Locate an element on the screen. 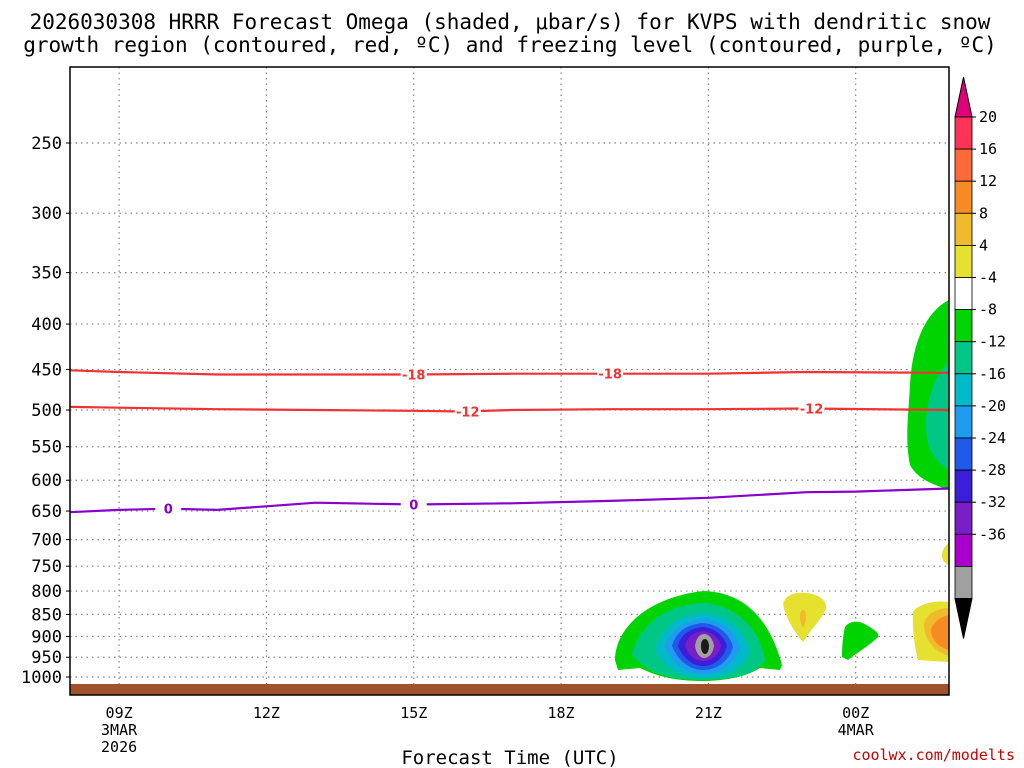 This screenshot has height=768, width=1024. x-tick-sublabel-date: 4MAR is located at coordinates (856, 730).